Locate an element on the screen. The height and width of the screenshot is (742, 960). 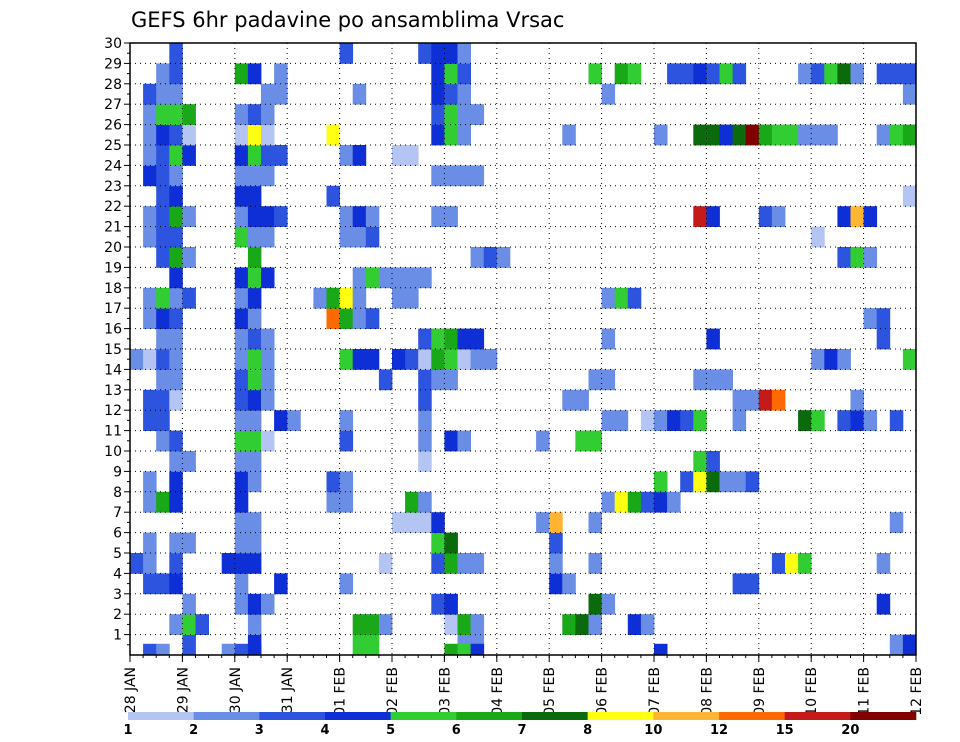
colorbar-label: 6 is located at coordinates (456, 730).